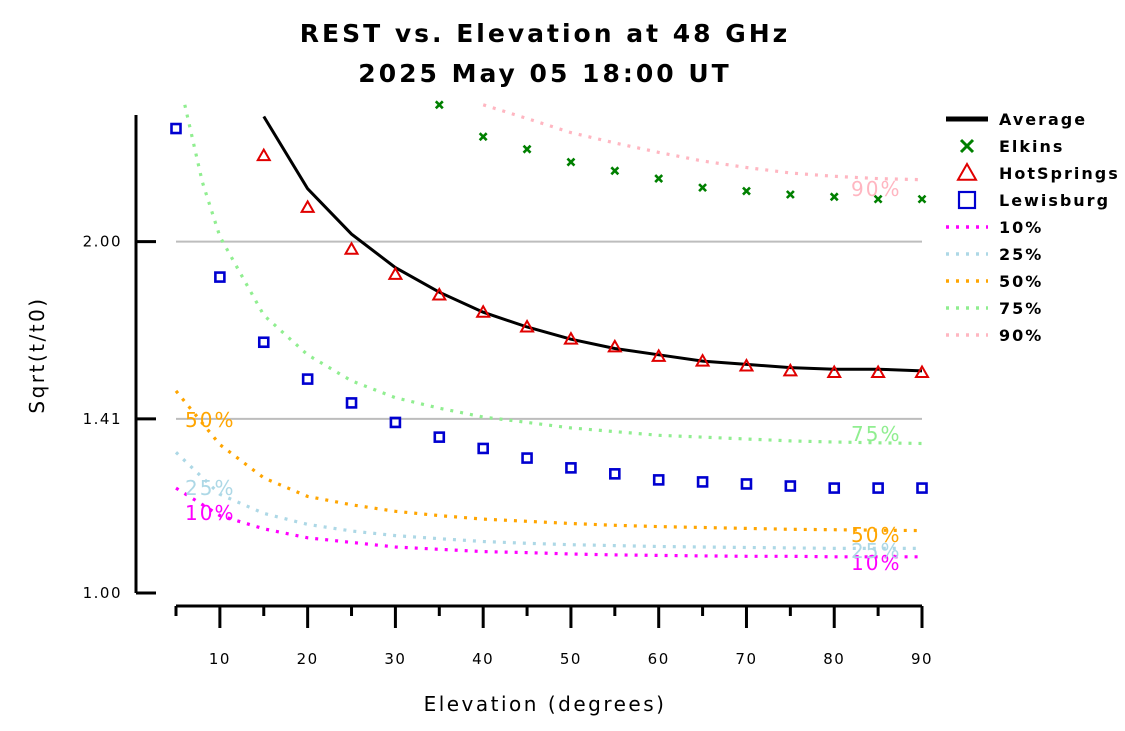  I want to click on x-tick-label: 50, so click(571, 659).